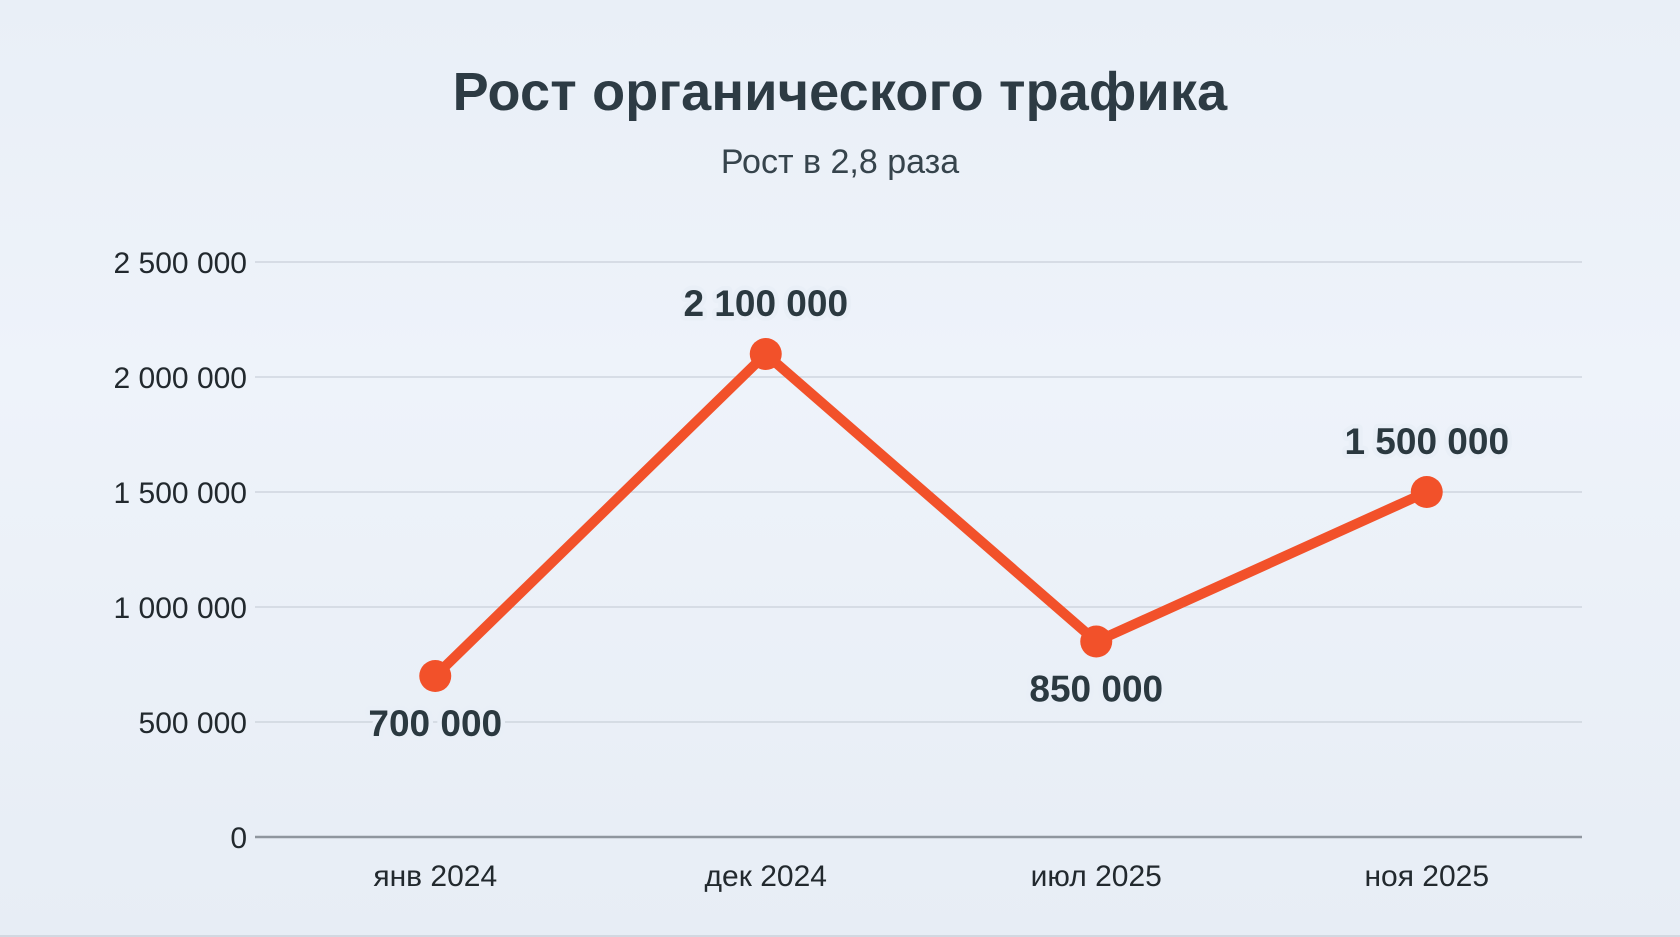 The width and height of the screenshot is (1680, 937). I want to click on data-point-label: 850 000, so click(1096, 689).